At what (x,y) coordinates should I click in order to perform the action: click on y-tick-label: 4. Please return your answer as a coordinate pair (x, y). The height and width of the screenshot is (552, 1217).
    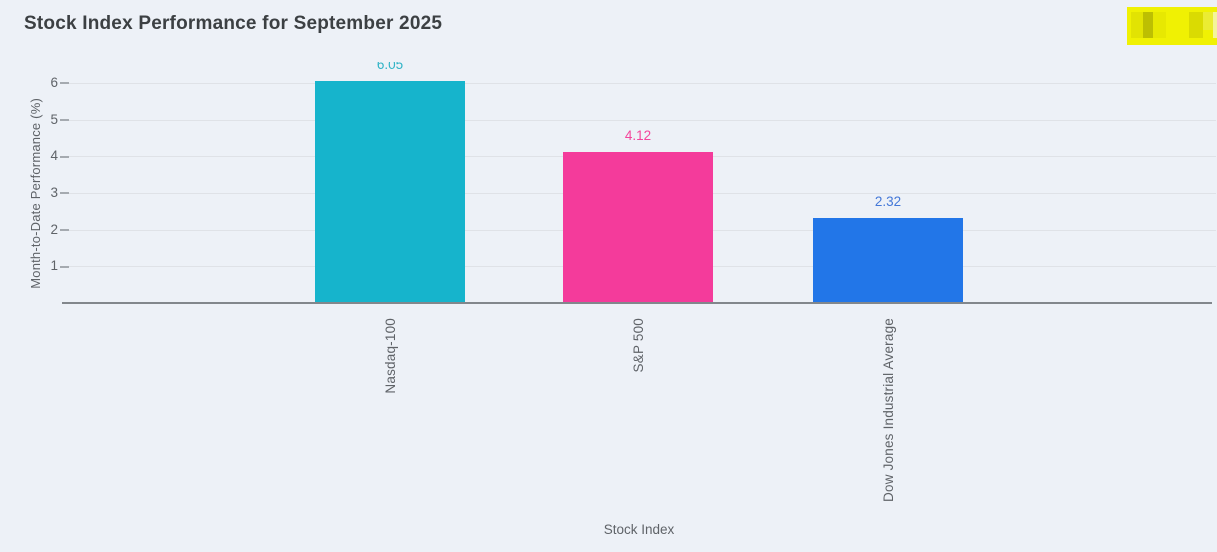
    Looking at the image, I should click on (54, 156).